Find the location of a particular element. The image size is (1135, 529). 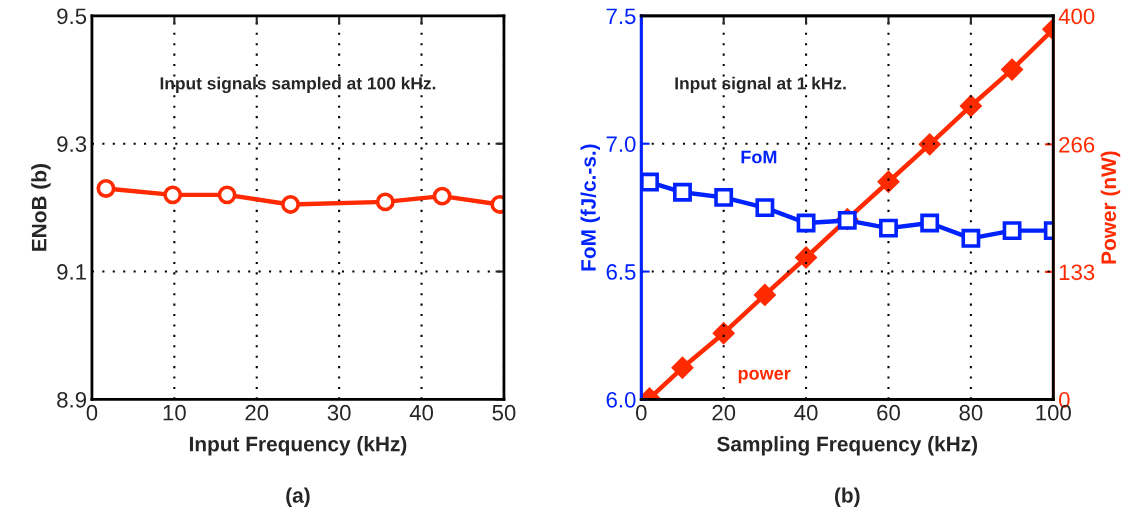

y-axis-title: FoM (fJ/c.-s.) is located at coordinates (590, 207).